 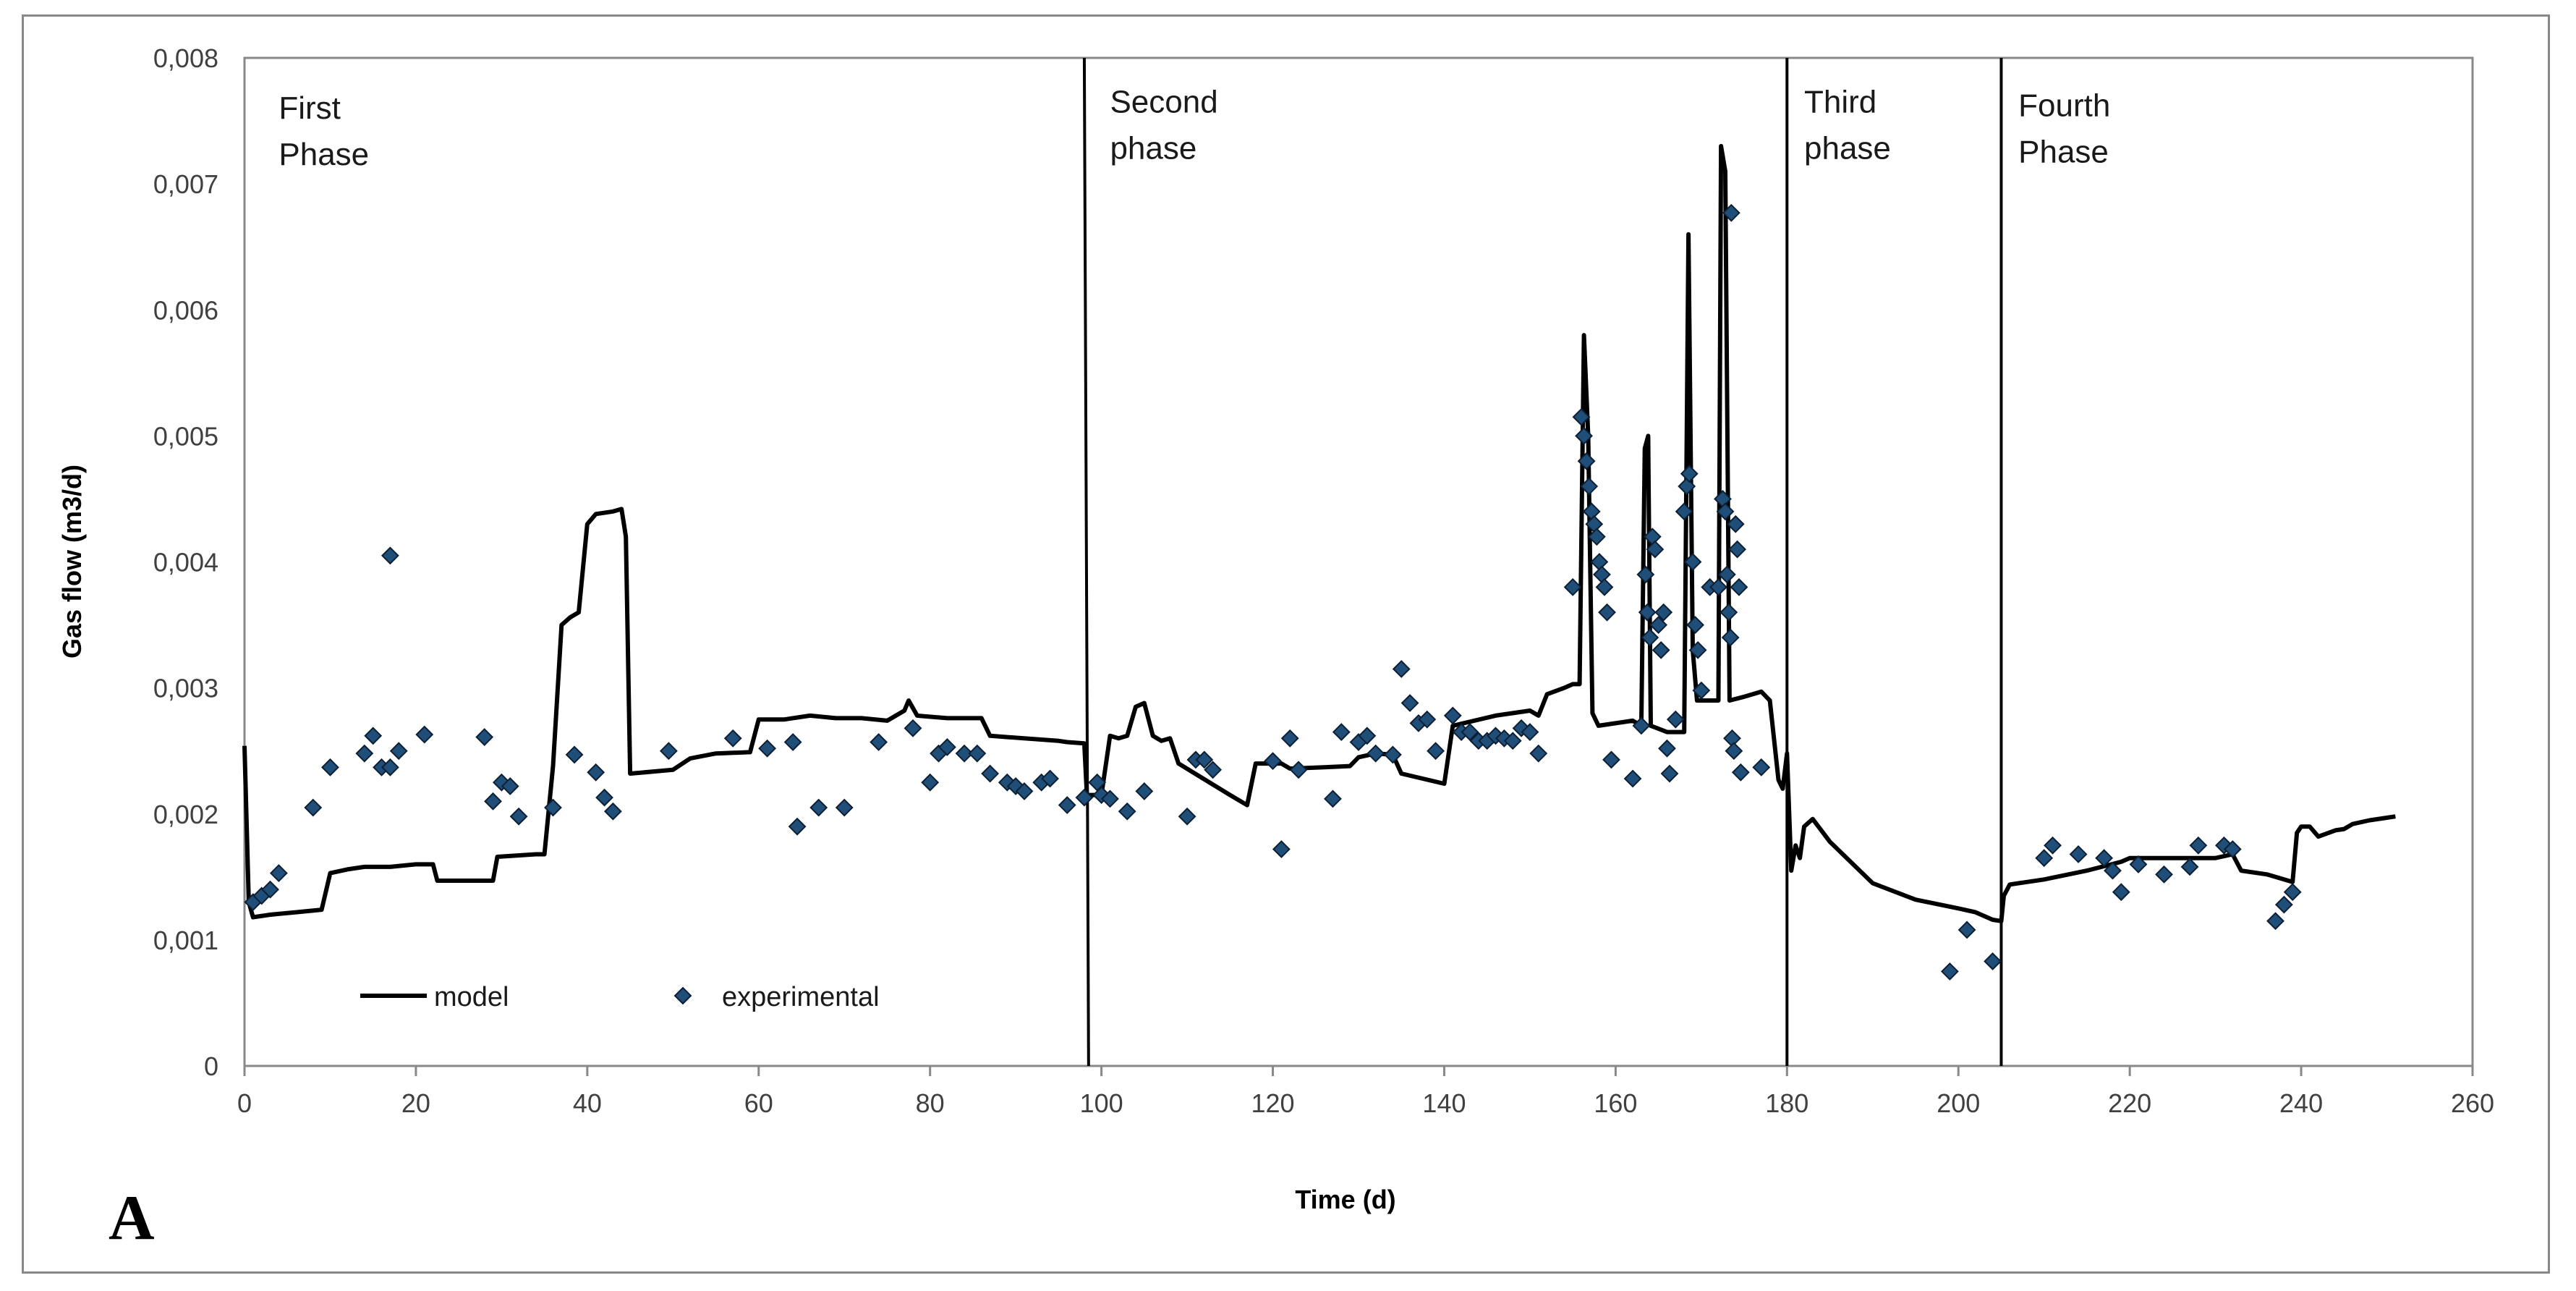 What do you see at coordinates (471, 997) in the screenshot?
I see `legend-model-label: model` at bounding box center [471, 997].